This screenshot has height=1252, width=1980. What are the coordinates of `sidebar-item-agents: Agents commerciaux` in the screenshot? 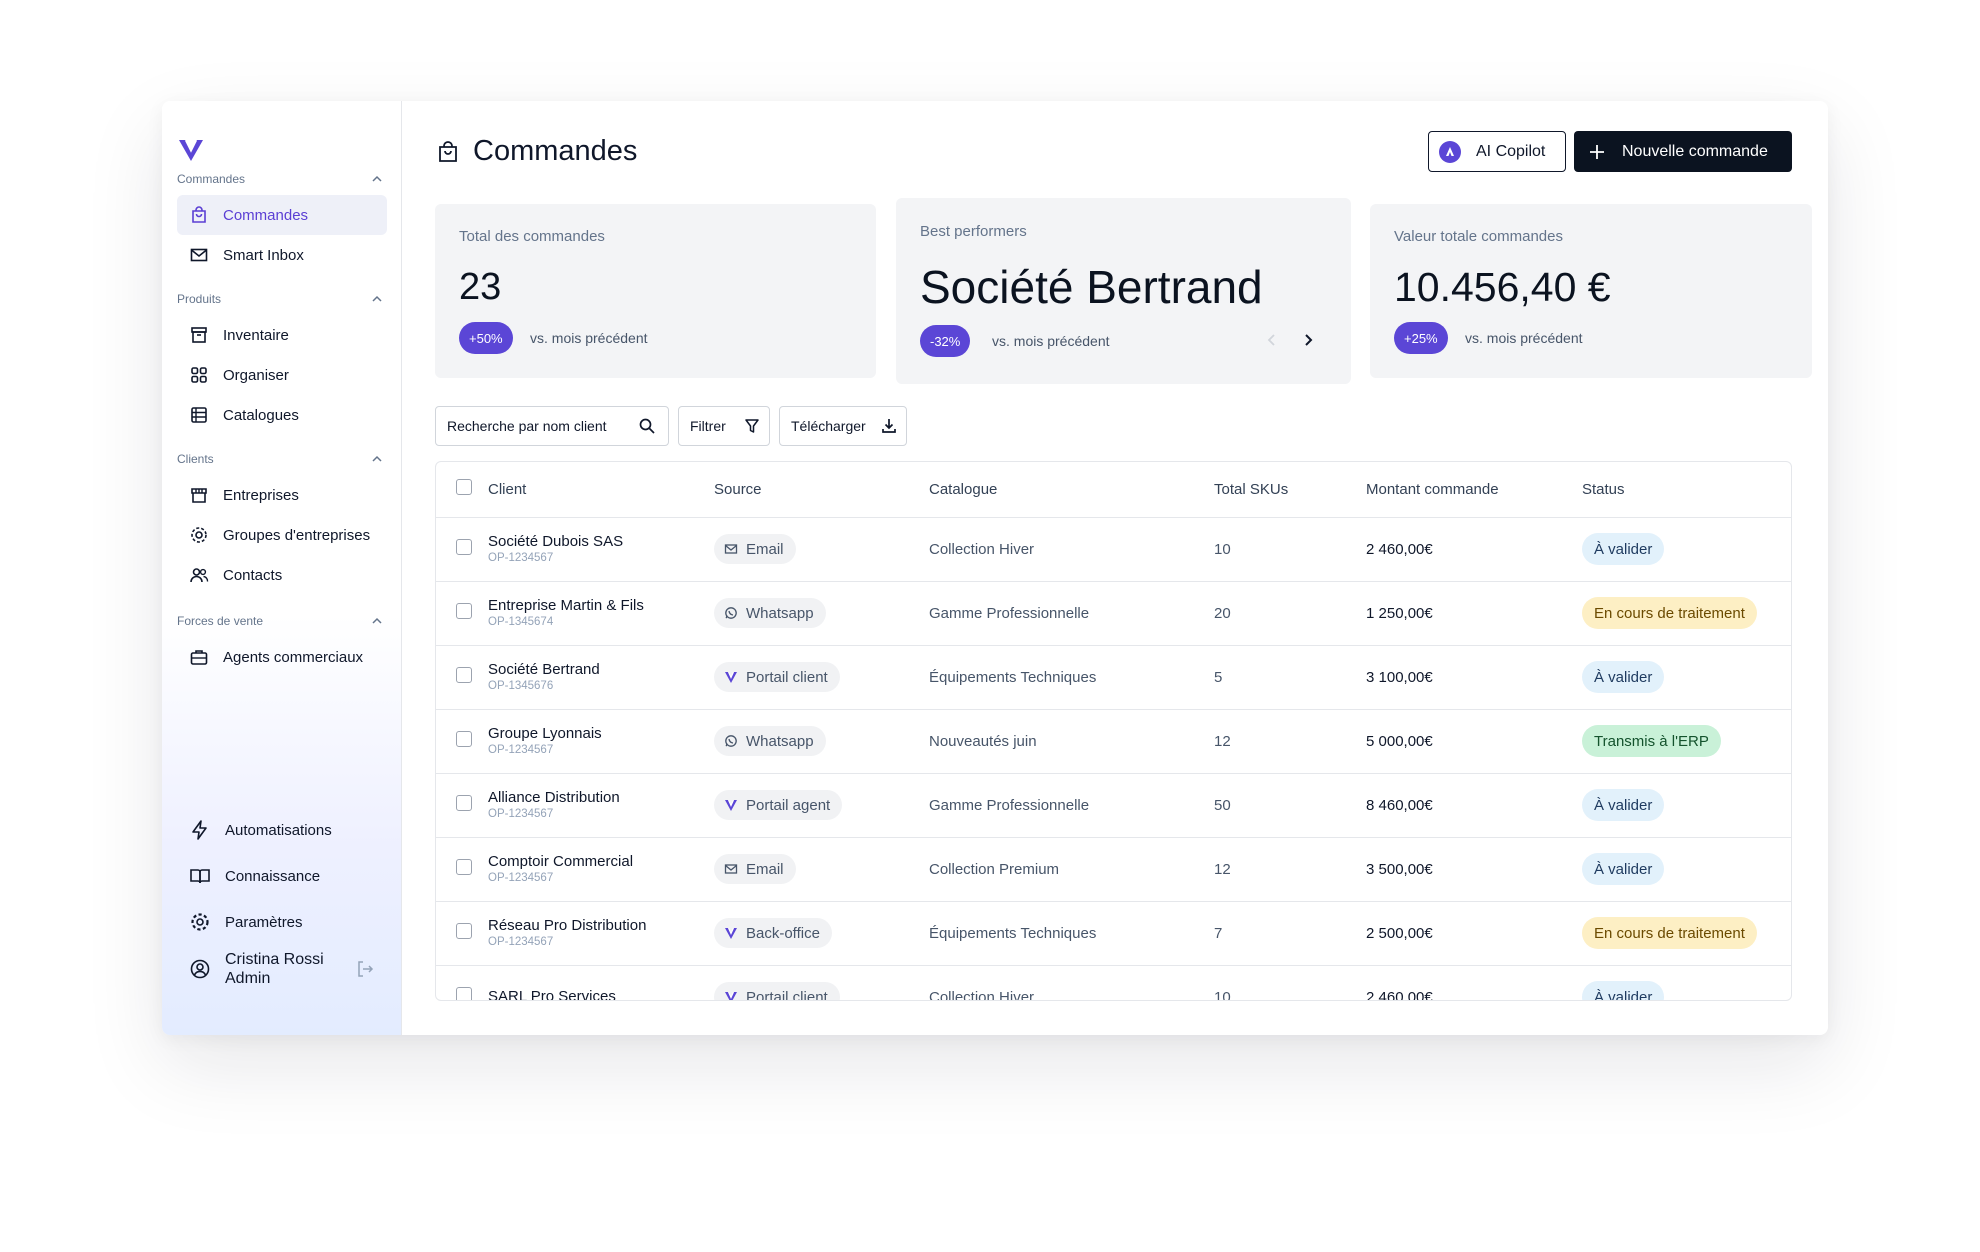 It's located at (282, 657).